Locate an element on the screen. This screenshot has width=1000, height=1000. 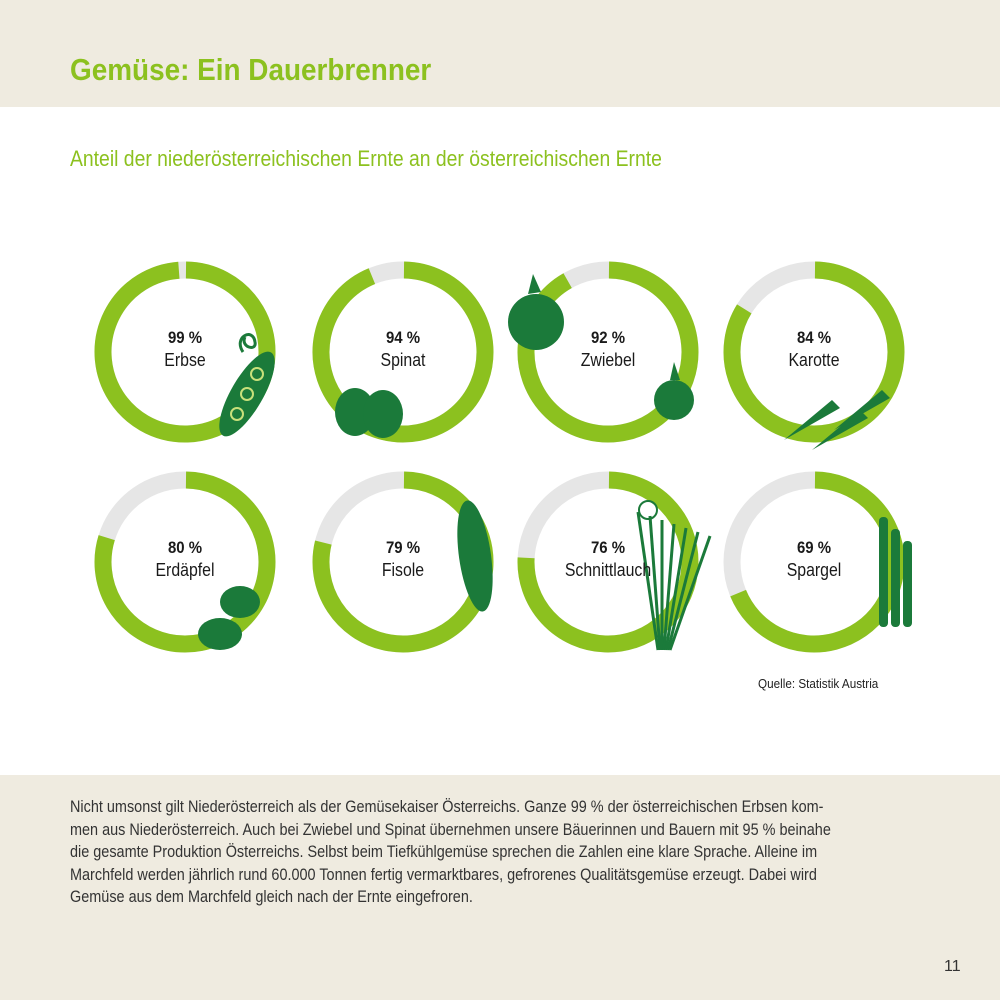
donut-label: 84 % Karotte is located at coordinates (814, 349).